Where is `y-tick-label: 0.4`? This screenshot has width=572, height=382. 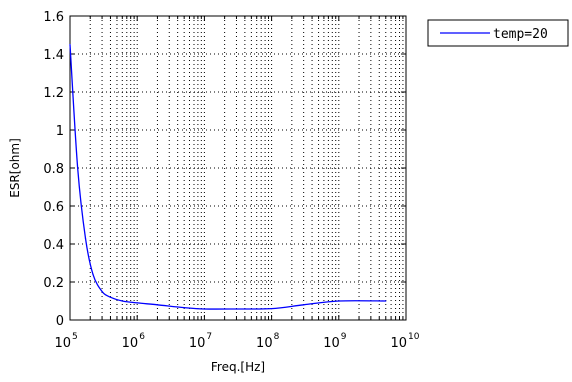
y-tick-label: 0.4 is located at coordinates (53, 245).